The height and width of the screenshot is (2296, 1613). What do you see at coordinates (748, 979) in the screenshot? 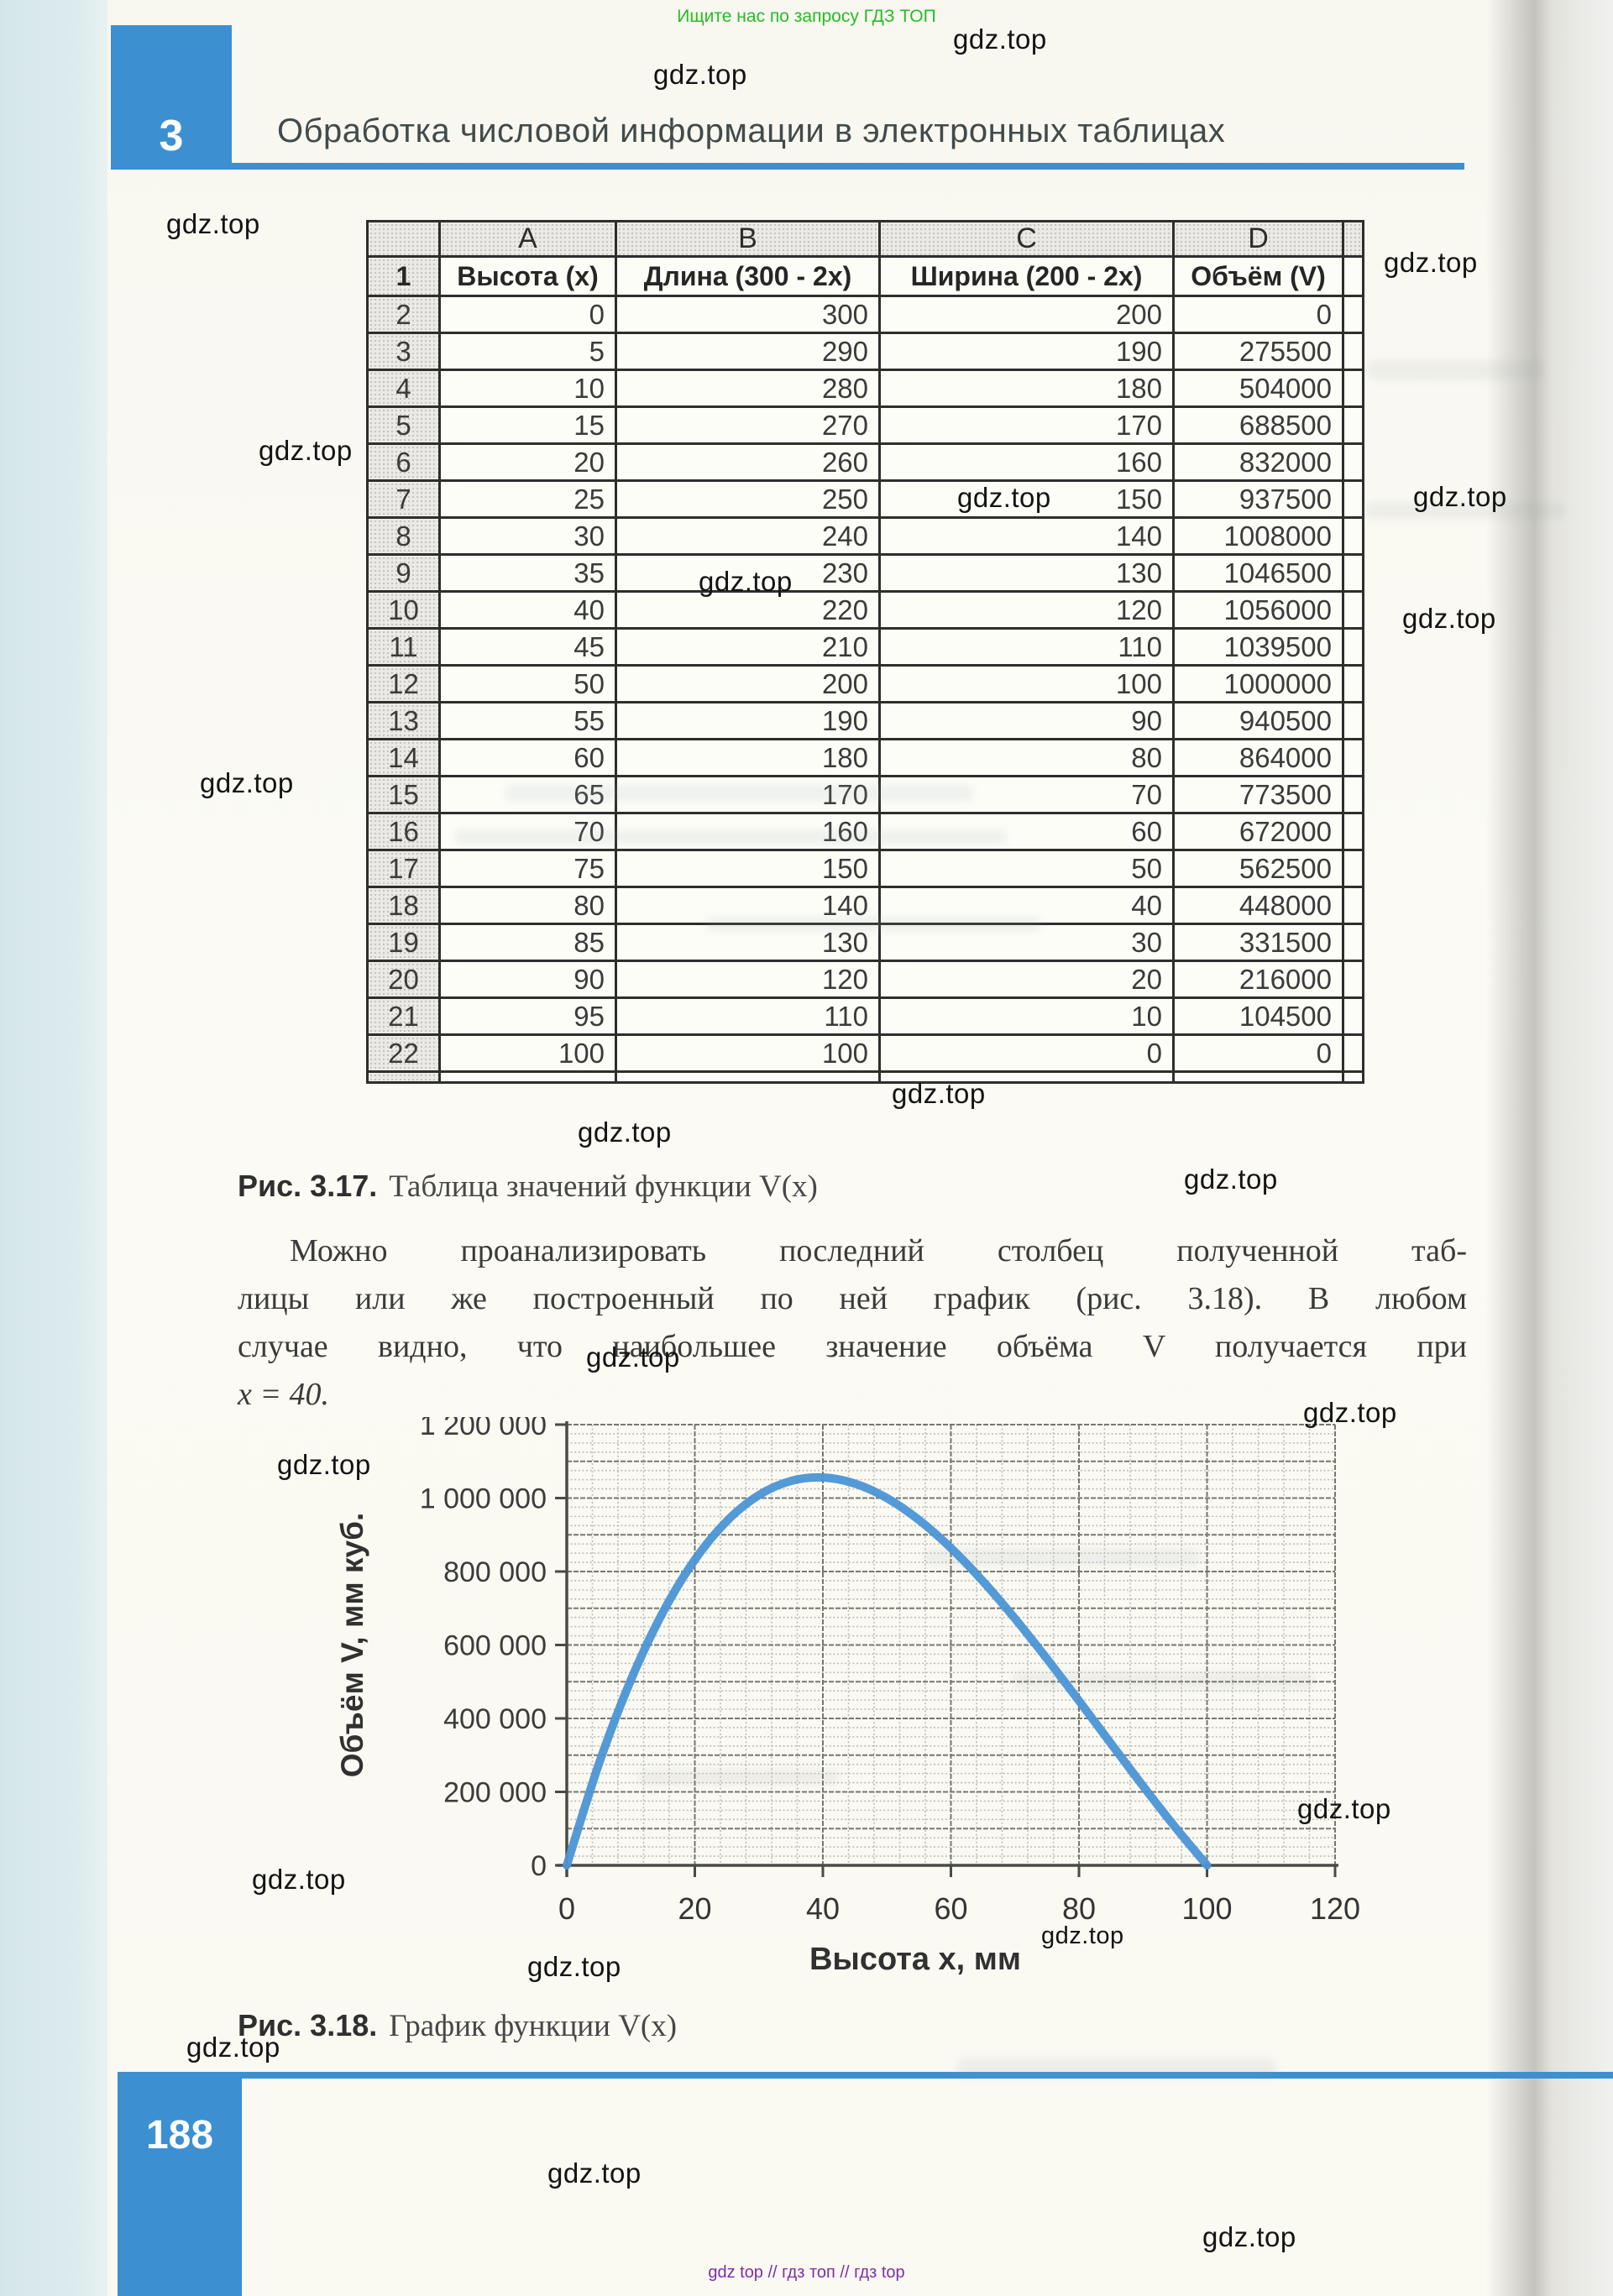
I see `table-cell: 120` at bounding box center [748, 979].